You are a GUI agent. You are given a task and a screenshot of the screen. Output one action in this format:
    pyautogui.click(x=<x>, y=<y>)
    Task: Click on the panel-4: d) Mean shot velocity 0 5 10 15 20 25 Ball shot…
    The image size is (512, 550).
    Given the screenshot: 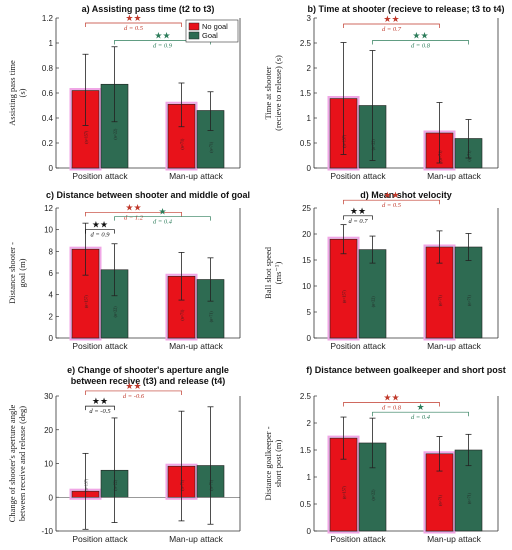 What is the action you would take?
    pyautogui.click(x=381, y=270)
    